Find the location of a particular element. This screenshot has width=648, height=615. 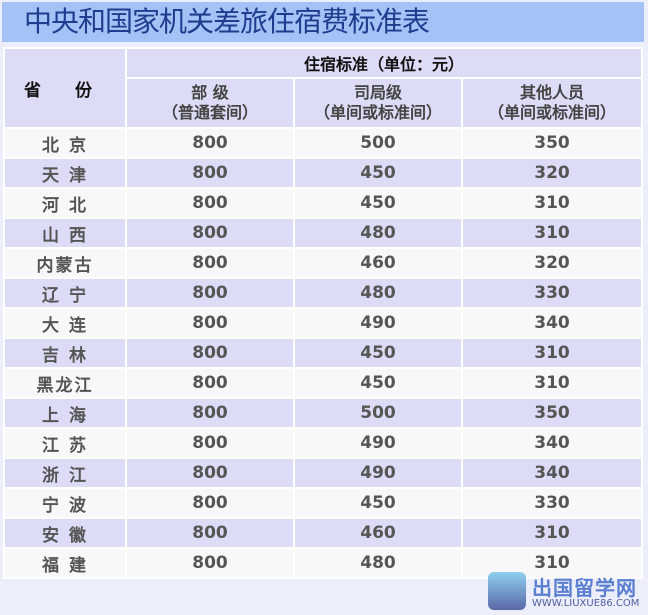

watermark-name: 出国留学网 is located at coordinates (584, 588).